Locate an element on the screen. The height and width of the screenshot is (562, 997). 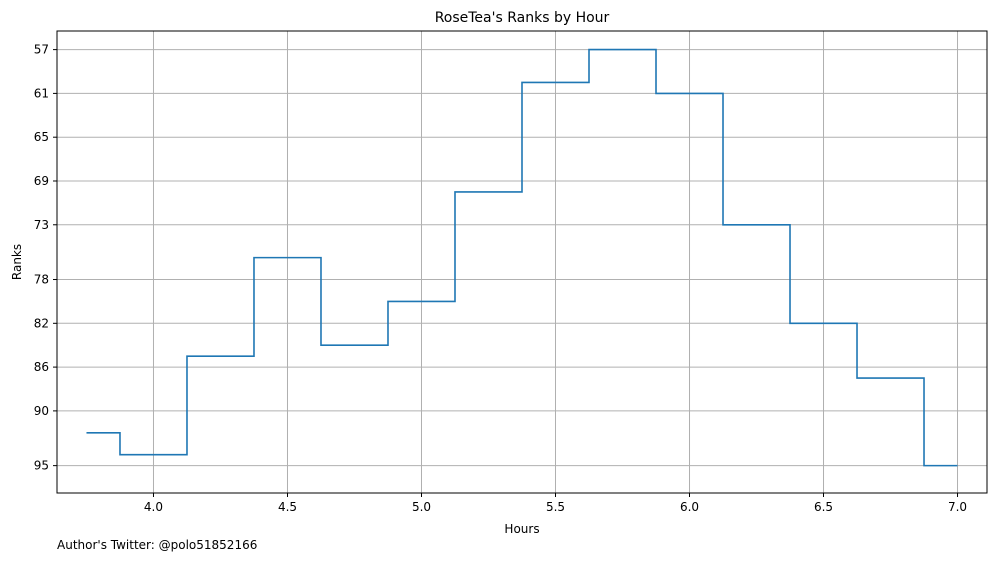
y-tick-label: 61 is located at coordinates (41, 93).